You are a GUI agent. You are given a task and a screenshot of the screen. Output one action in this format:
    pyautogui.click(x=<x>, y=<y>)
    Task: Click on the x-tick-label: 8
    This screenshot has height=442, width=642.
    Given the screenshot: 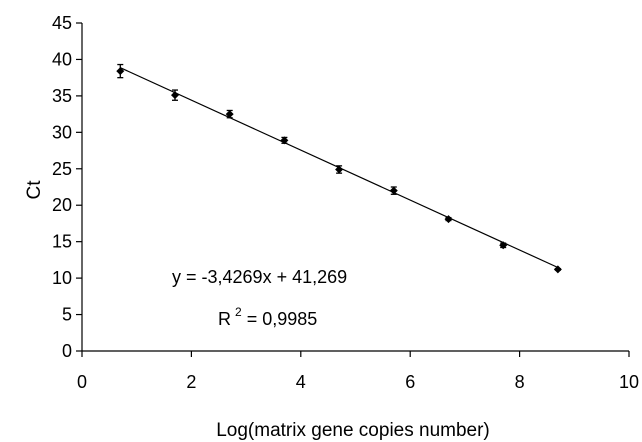 What is the action you would take?
    pyautogui.click(x=520, y=382)
    